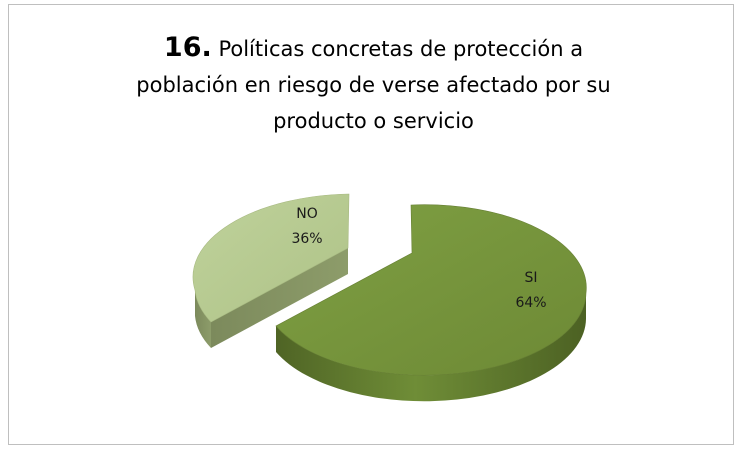 This screenshot has height=451, width=747. Describe the element at coordinates (431, 347) in the screenshot. I see `slice-si-side-curved` at that location.